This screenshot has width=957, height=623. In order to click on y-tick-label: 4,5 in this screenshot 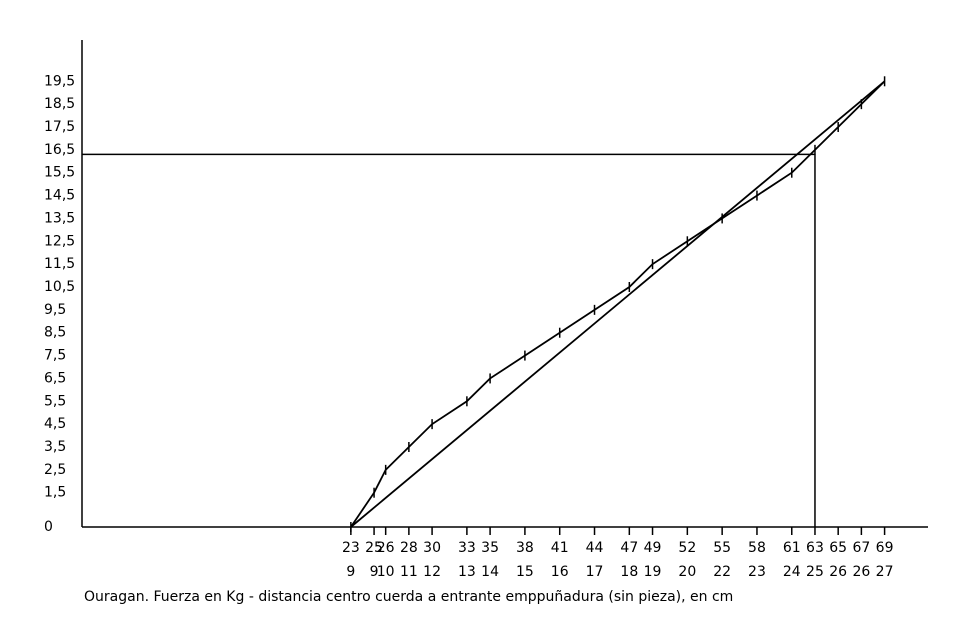, I will do `click(55, 424)`.